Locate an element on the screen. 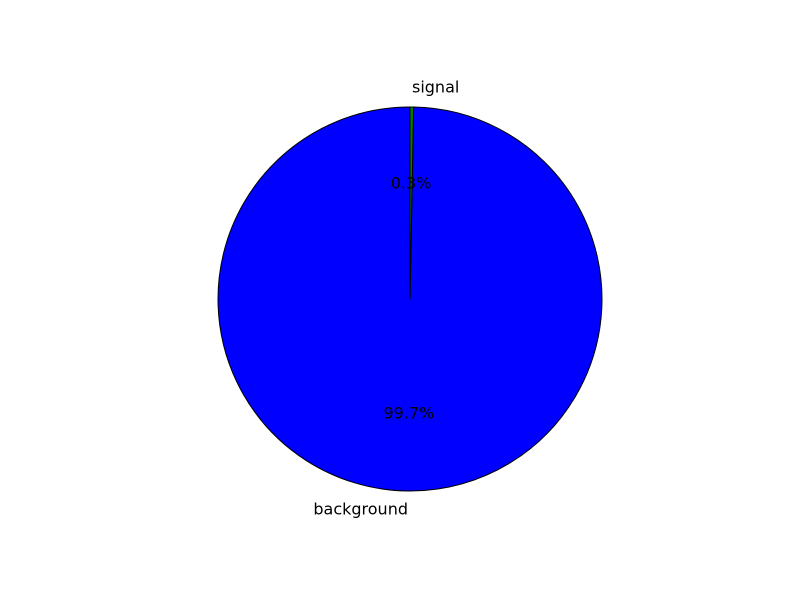 The height and width of the screenshot is (600, 800). pie-labels: background 99.7% signal 0.3% is located at coordinates (386, 297).